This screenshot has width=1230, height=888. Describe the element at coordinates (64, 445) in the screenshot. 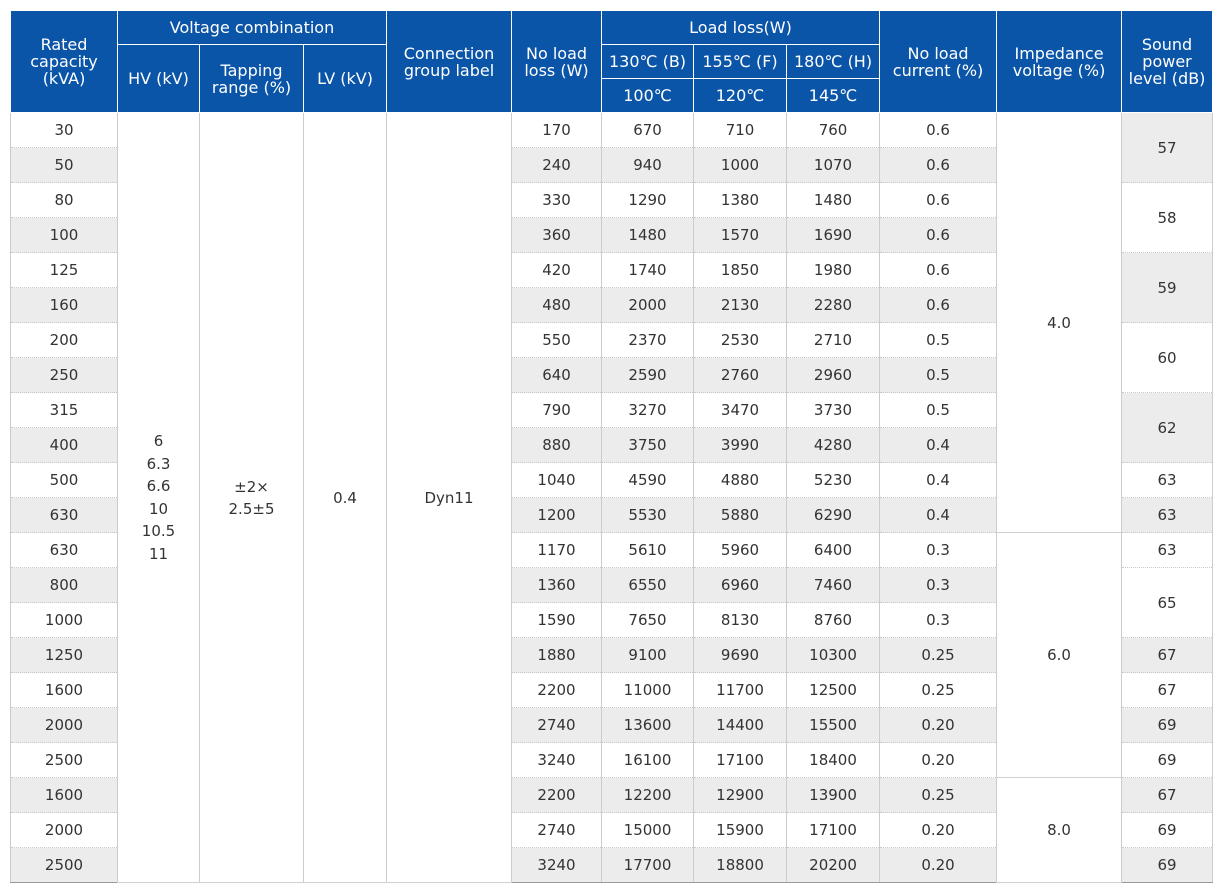

I see `cell-rated-capacity: 400` at that location.